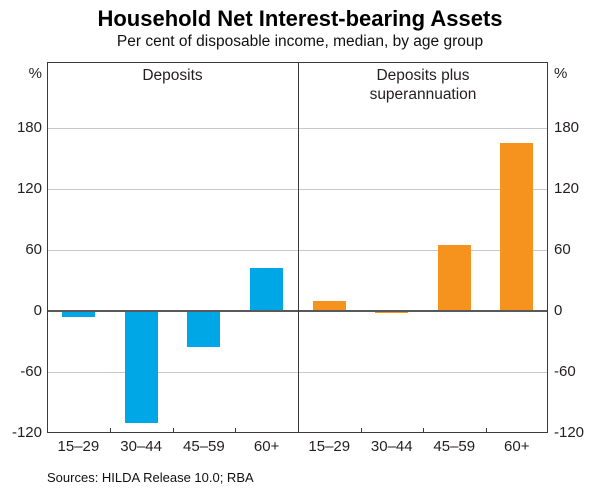 This screenshot has height=497, width=600. Describe the element at coordinates (29, 189) in the screenshot. I see `y-tick-label-left-120: 120` at that location.